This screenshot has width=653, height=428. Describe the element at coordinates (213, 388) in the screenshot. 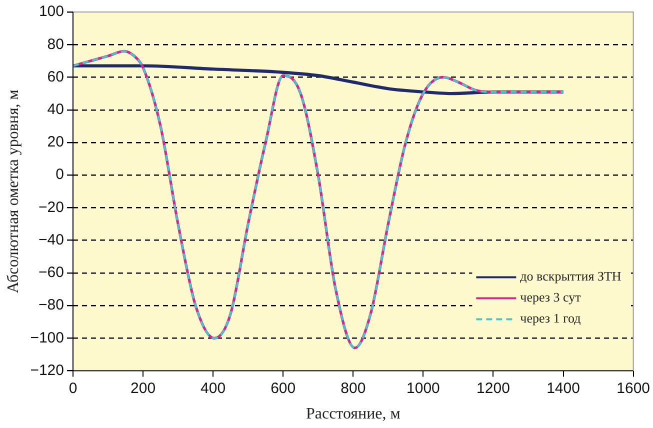

I see `x-tick-label: 400` at that location.